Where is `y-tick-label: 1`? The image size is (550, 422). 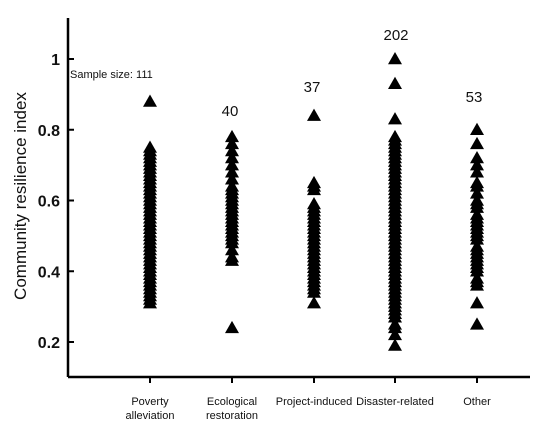
y-tick-label: 1 is located at coordinates (55, 60).